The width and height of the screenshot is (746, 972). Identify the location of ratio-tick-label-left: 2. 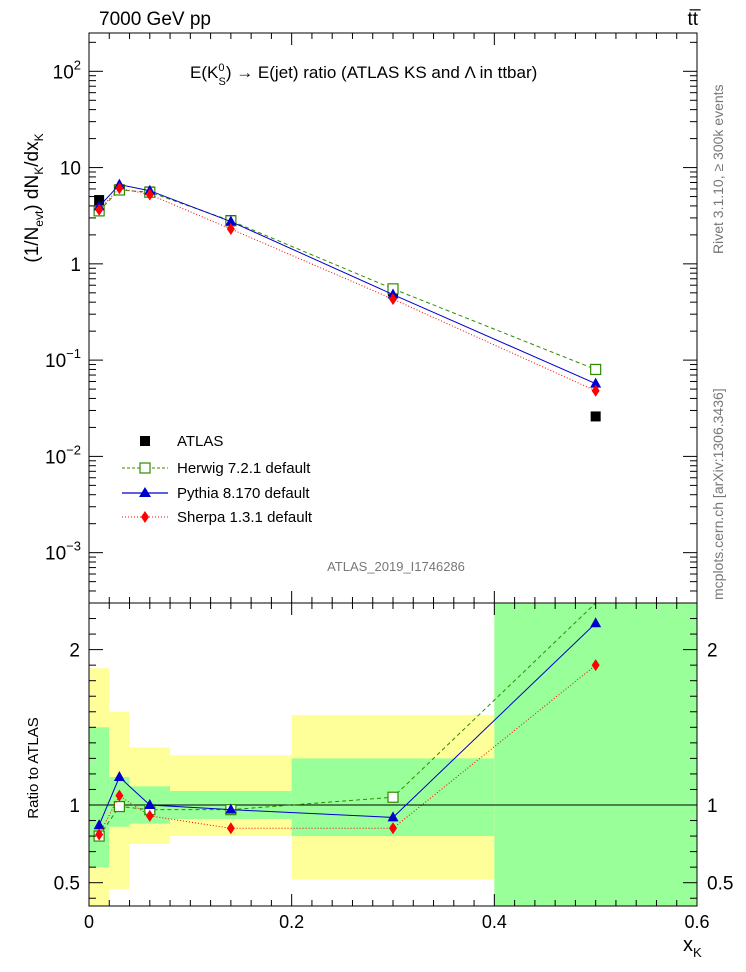
(74, 651).